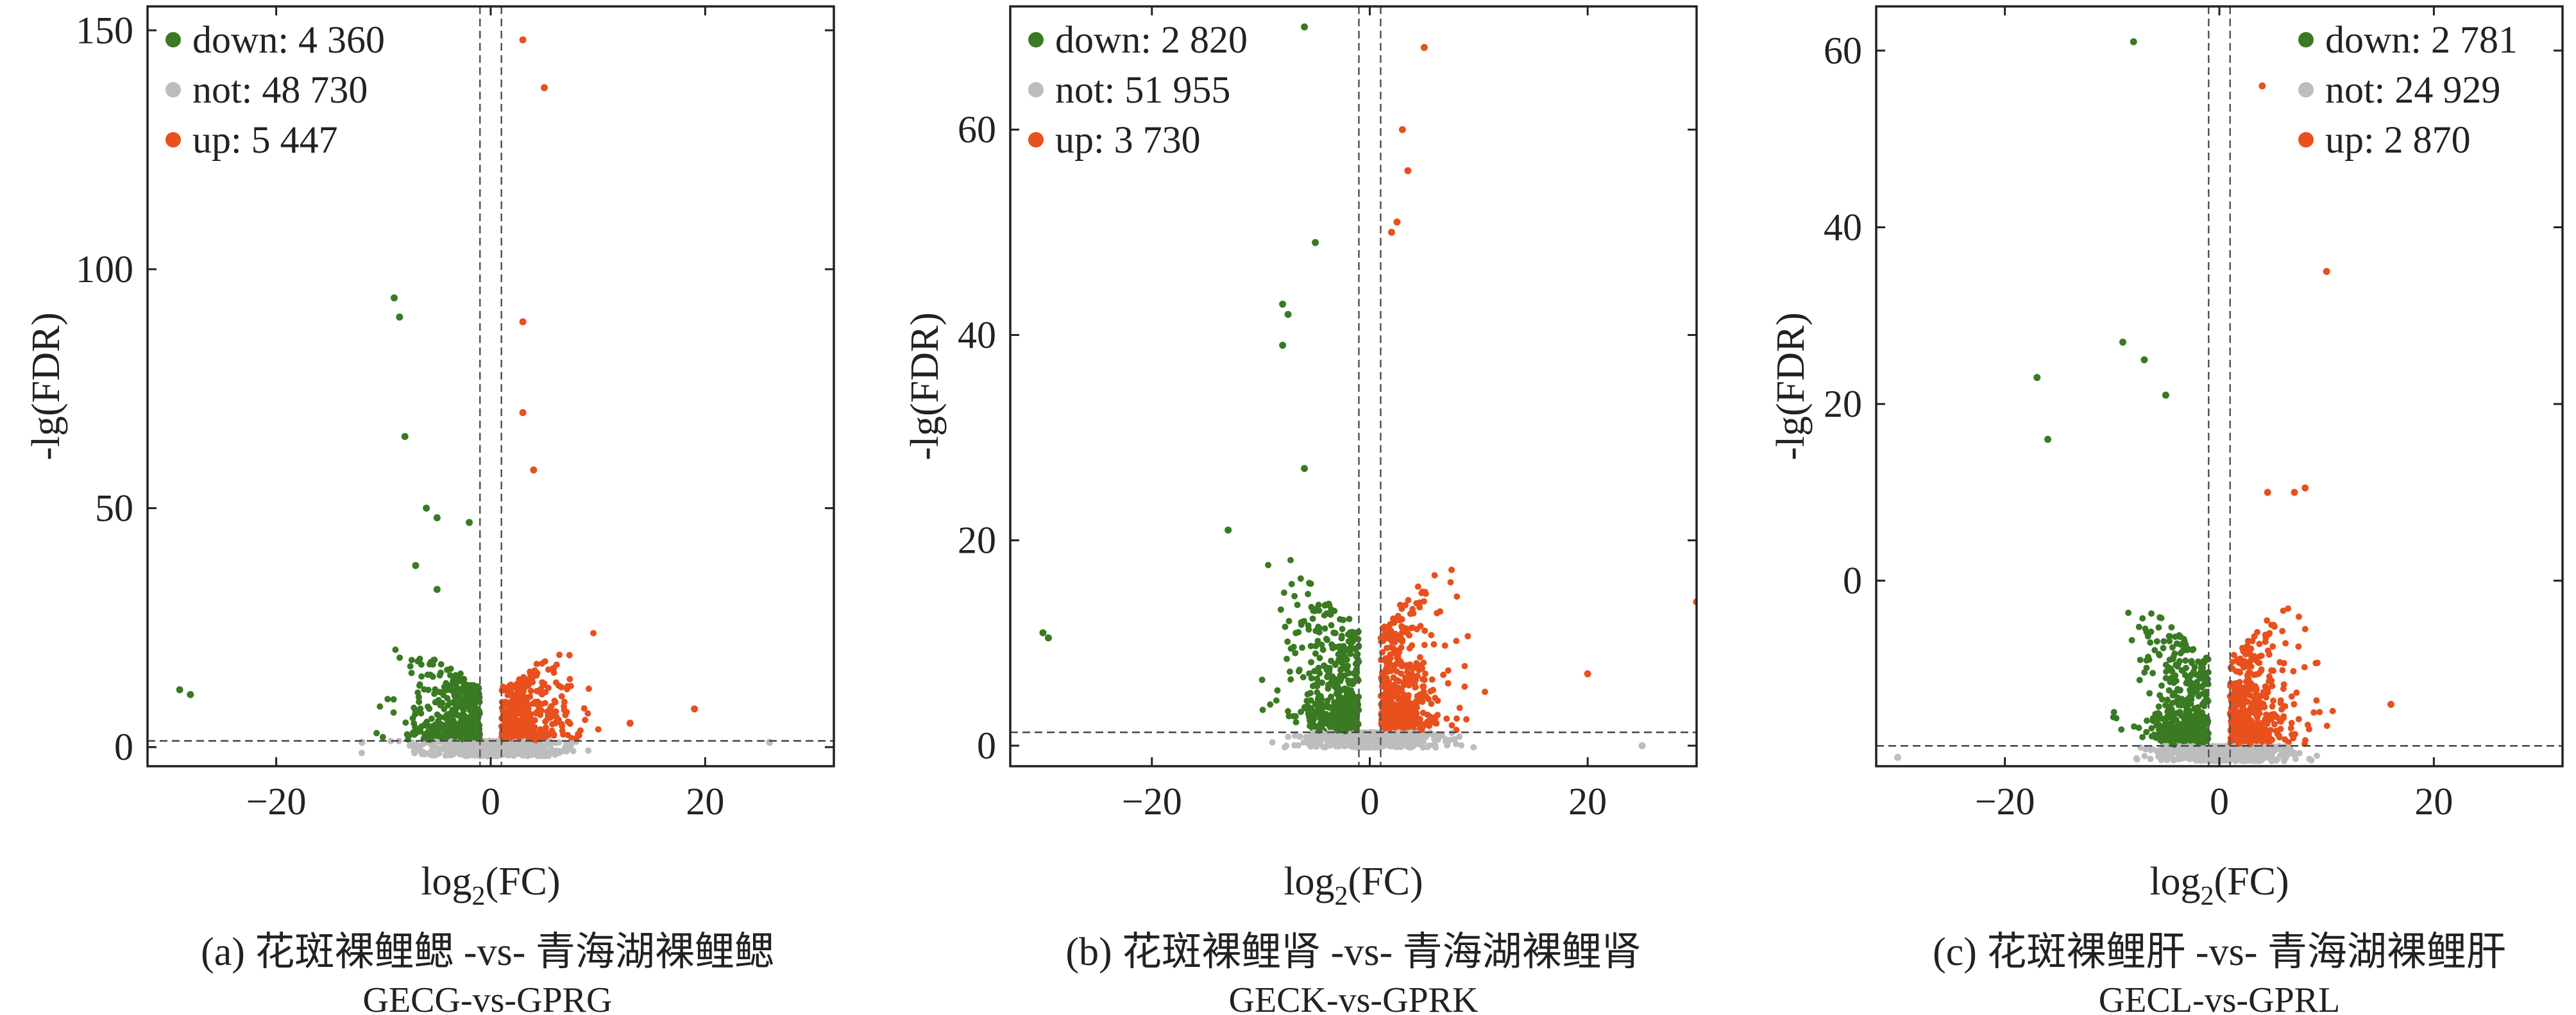 The image size is (2576, 1015). What do you see at coordinates (2144, 401) in the screenshot?
I see `plot-area` at bounding box center [2144, 401].